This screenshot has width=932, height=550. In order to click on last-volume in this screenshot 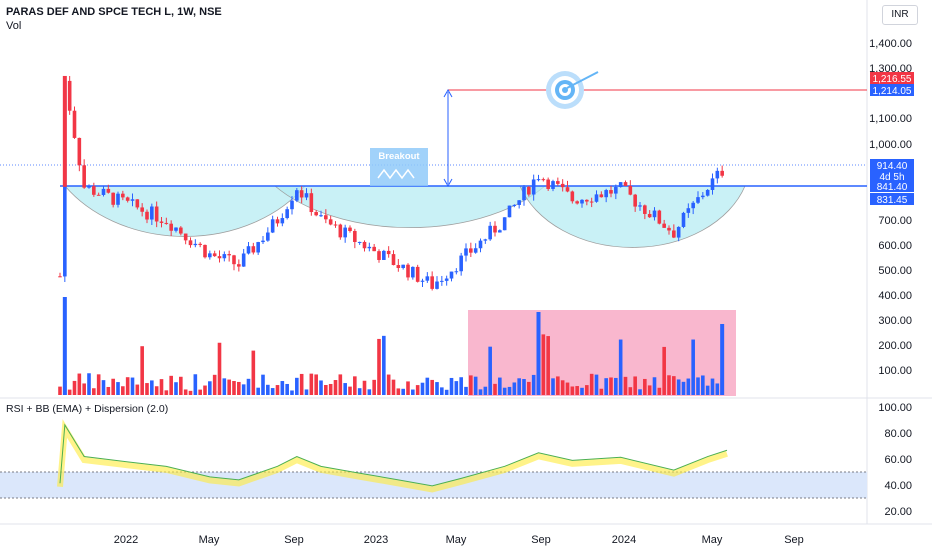, I will do `click(722, 359)`.